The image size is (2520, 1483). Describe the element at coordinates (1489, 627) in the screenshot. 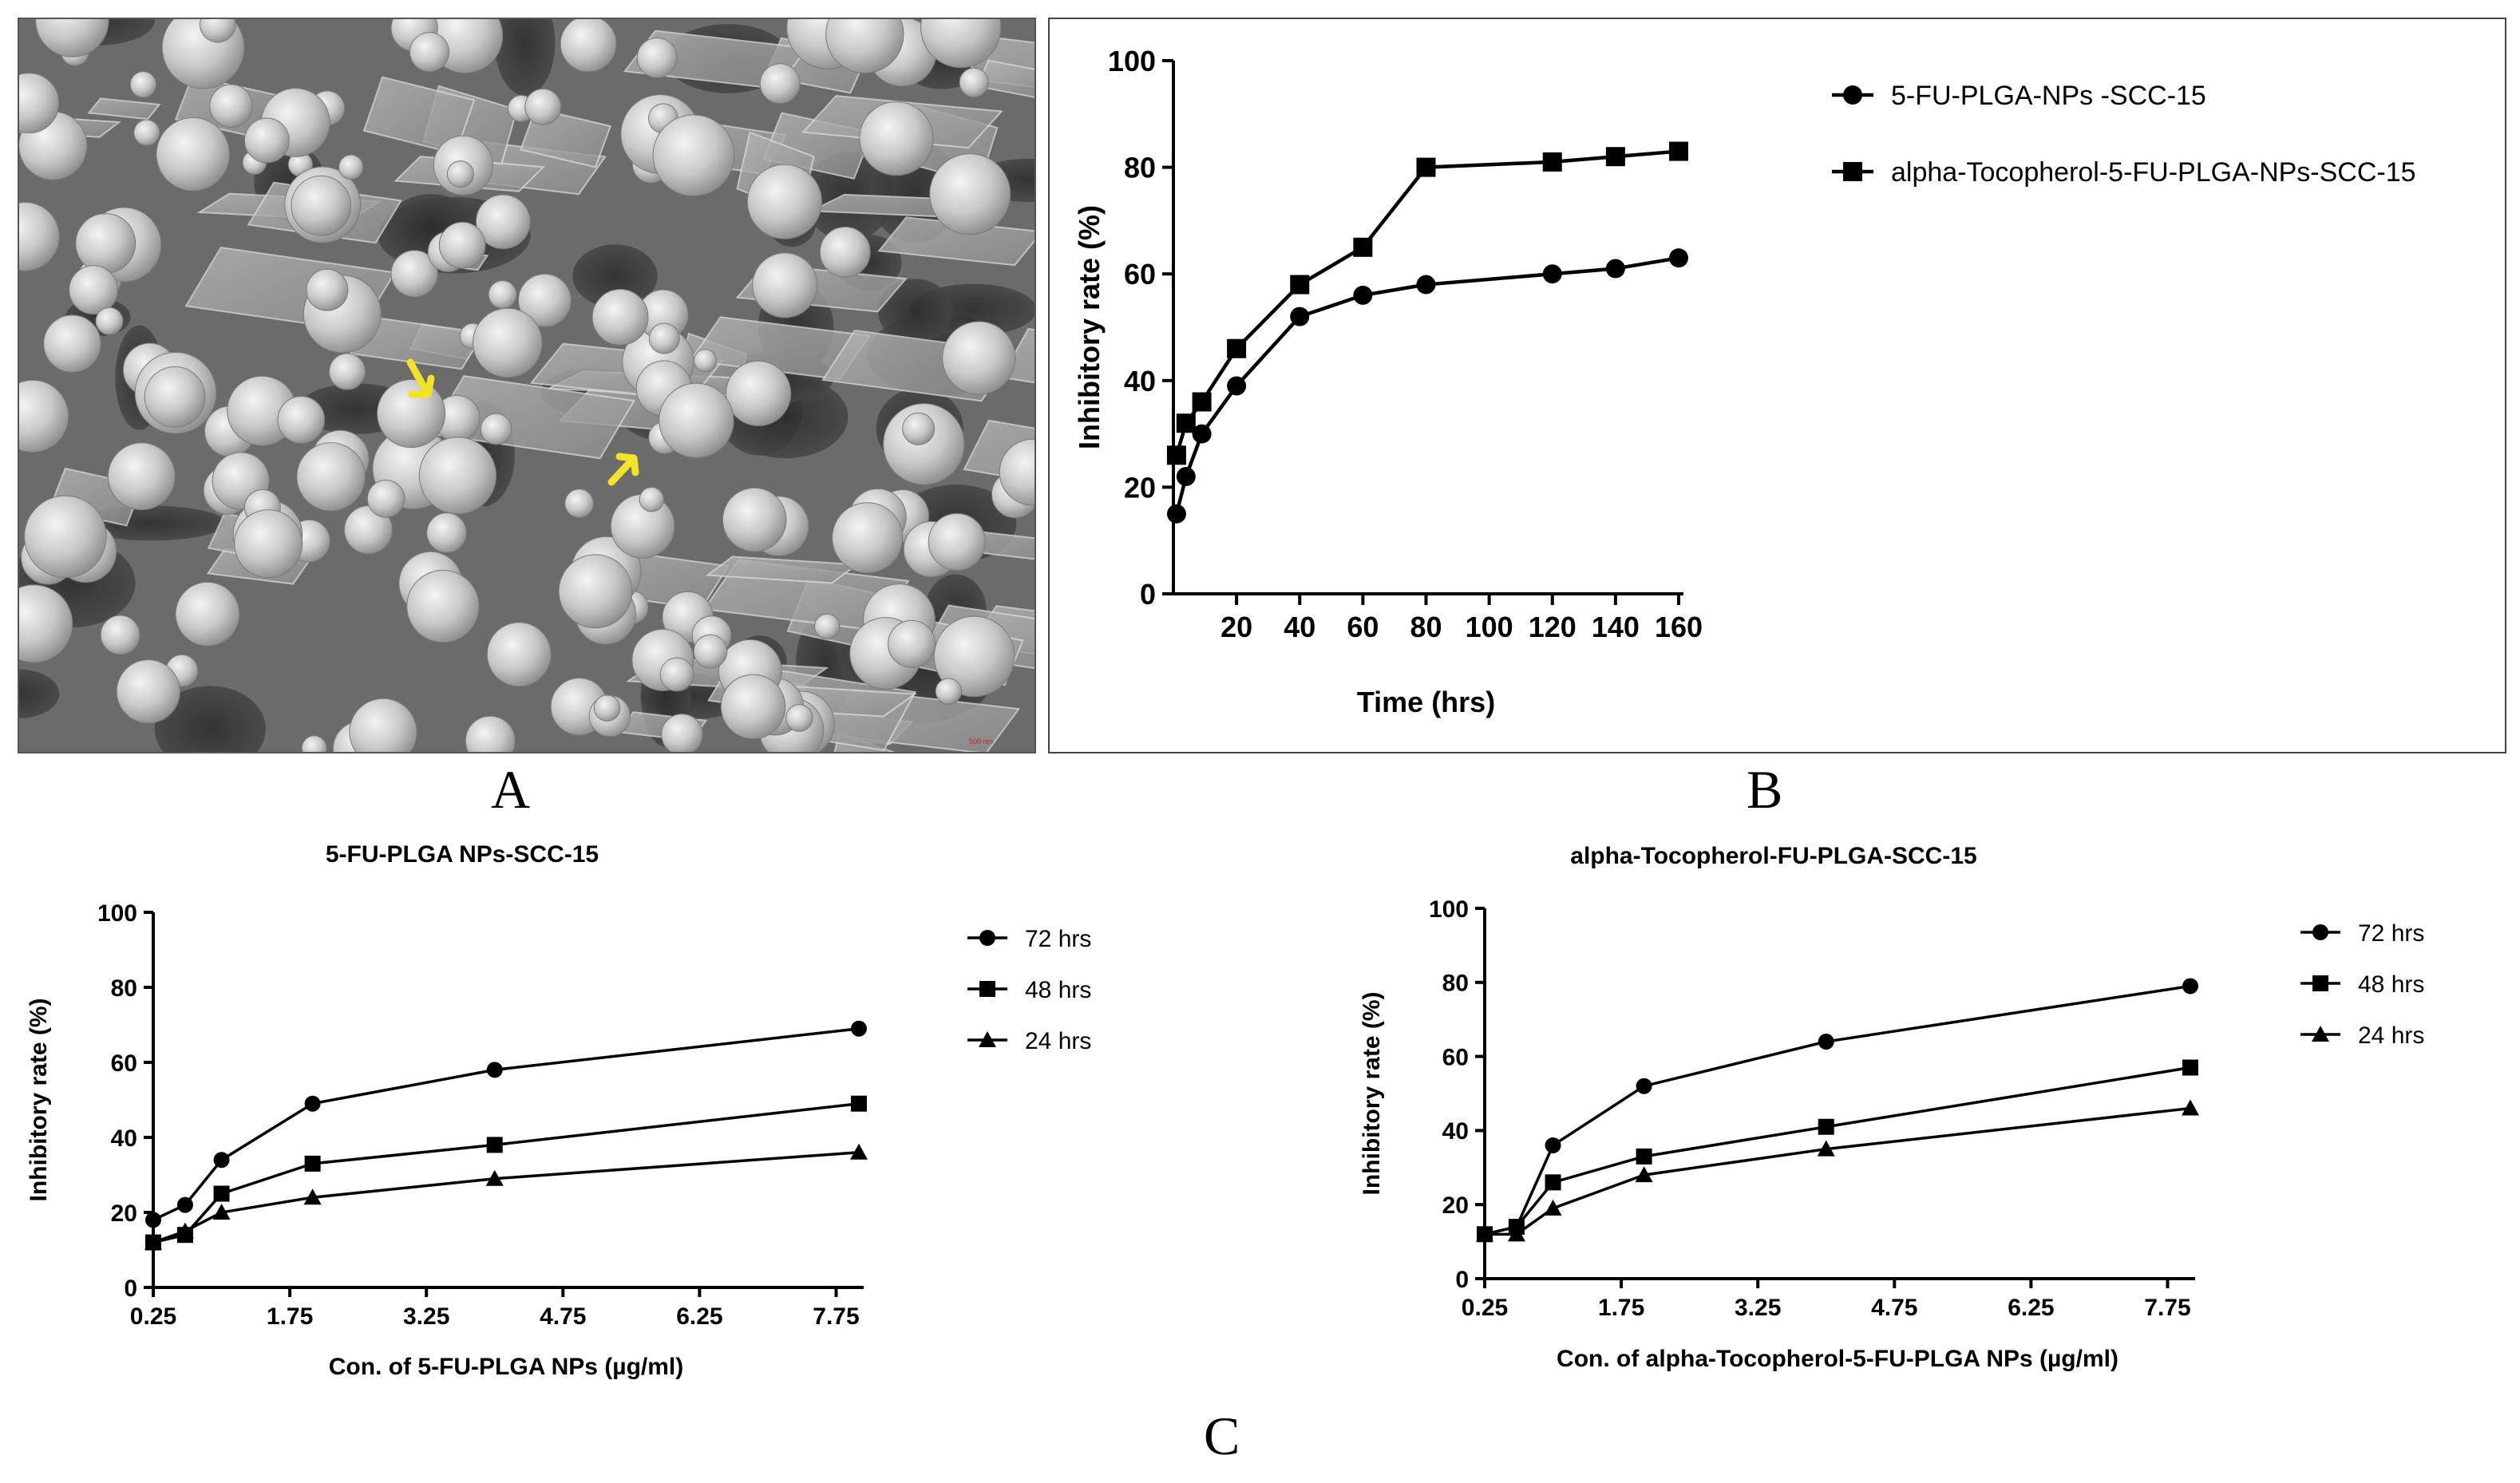

I see `x-tick-label: 100` at that location.